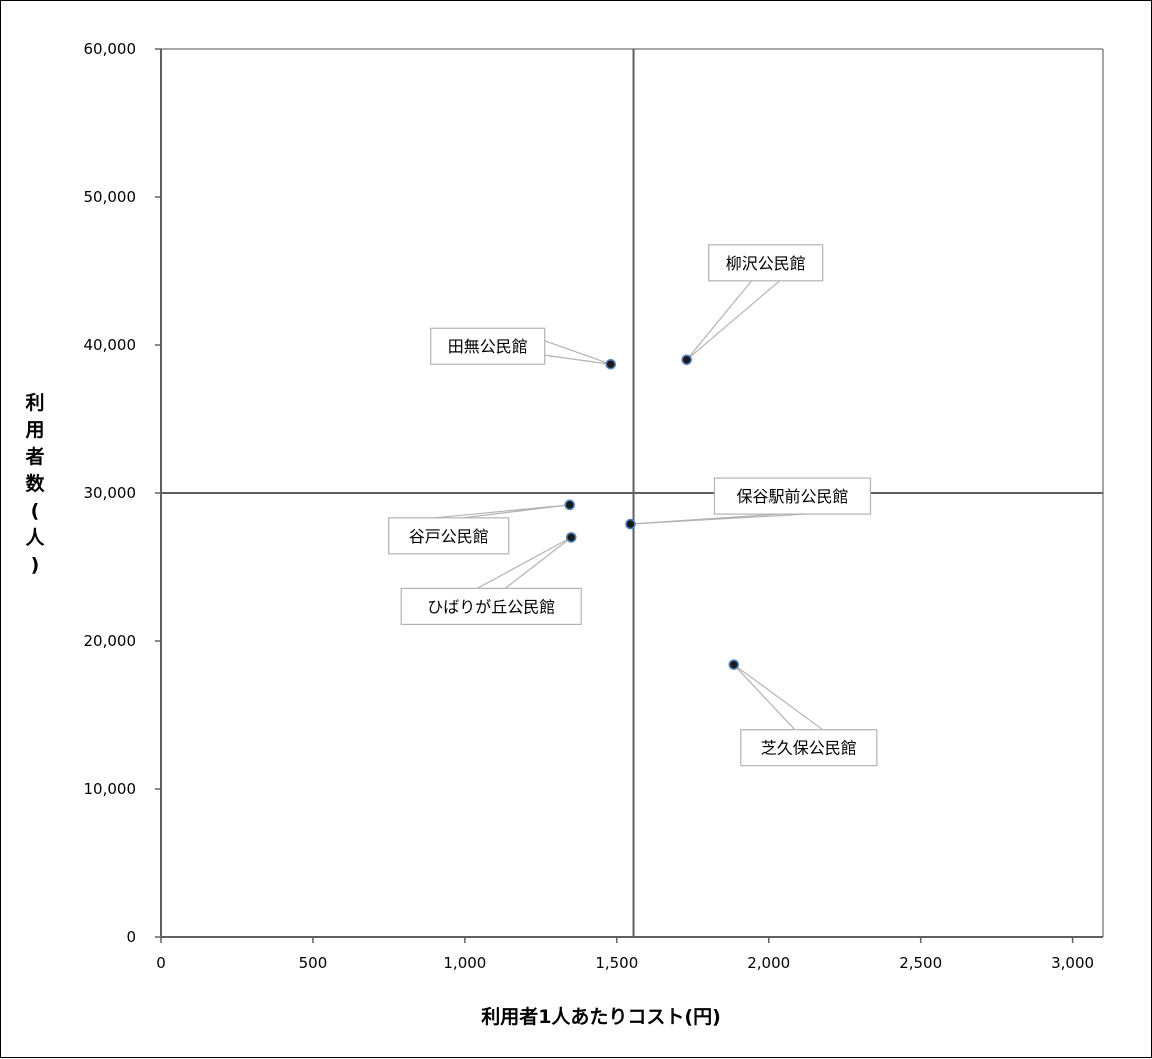 The height and width of the screenshot is (1059, 1152). What do you see at coordinates (110, 49) in the screenshot?
I see `y-tick-label: 60,000` at bounding box center [110, 49].